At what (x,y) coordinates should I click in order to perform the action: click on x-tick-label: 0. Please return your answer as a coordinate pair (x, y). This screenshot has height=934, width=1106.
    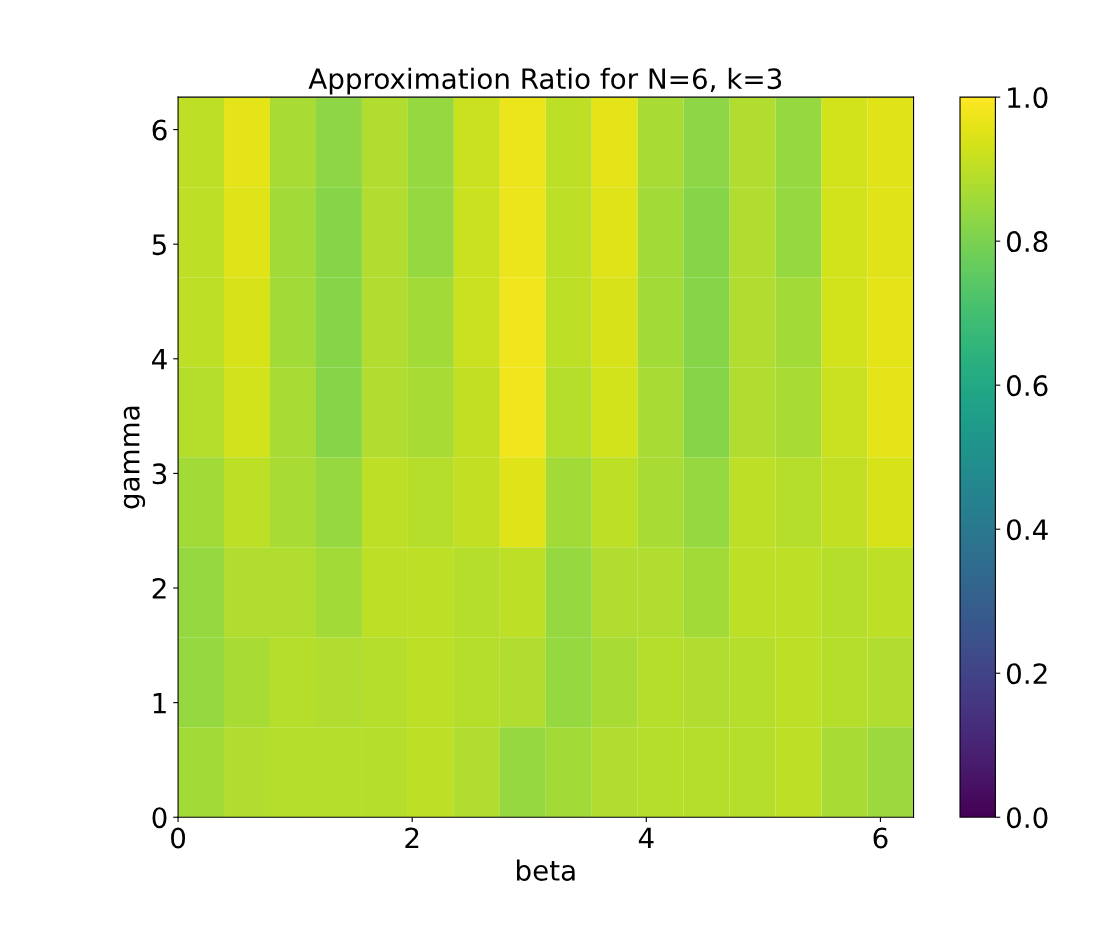
    Looking at the image, I should click on (178, 838).